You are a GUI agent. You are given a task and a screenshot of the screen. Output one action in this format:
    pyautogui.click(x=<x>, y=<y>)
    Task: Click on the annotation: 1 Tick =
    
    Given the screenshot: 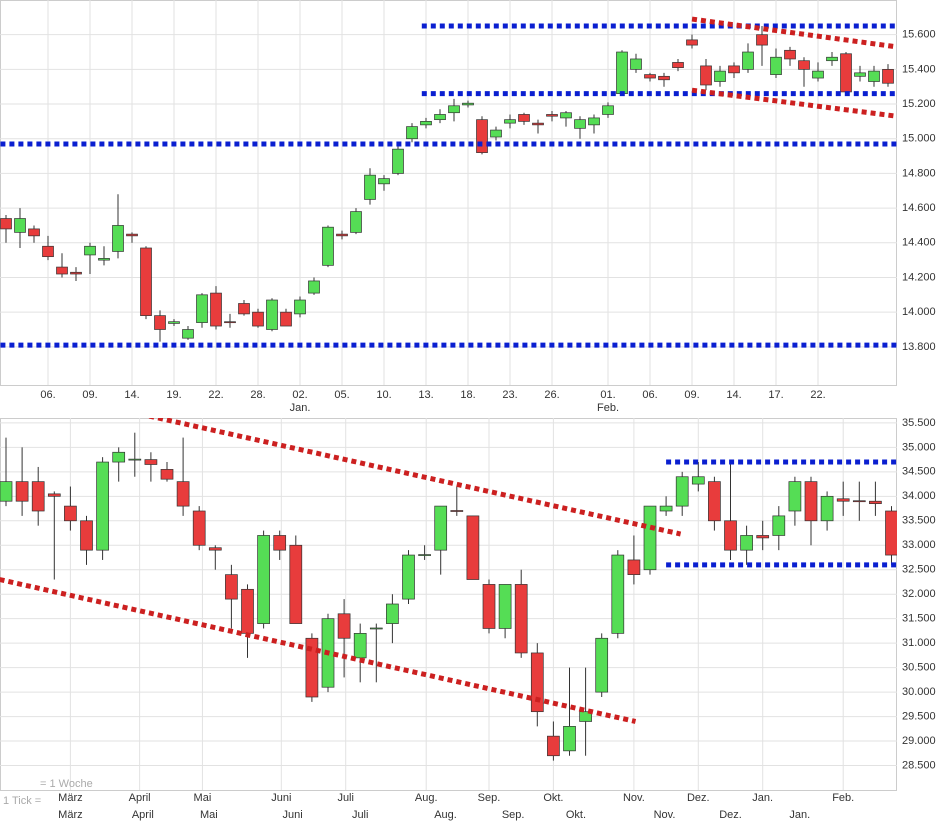 What is the action you would take?
    pyautogui.click(x=22, y=801)
    